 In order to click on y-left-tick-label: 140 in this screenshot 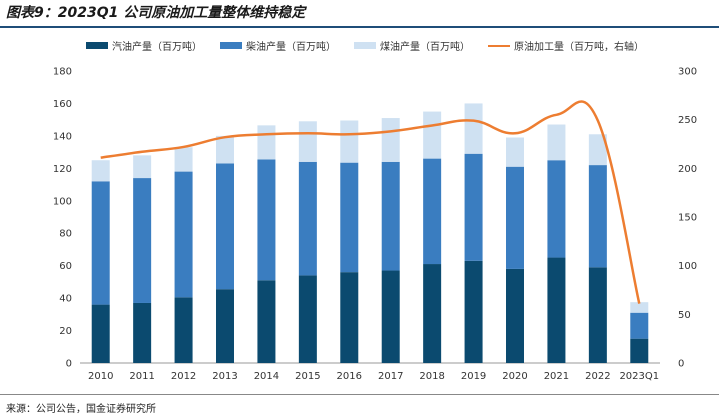, I will do `click(62, 136)`.